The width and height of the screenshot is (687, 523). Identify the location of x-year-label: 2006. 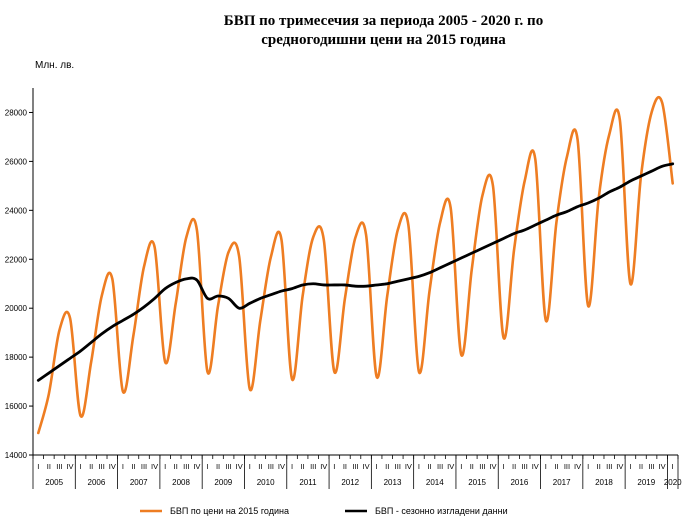
(97, 482).